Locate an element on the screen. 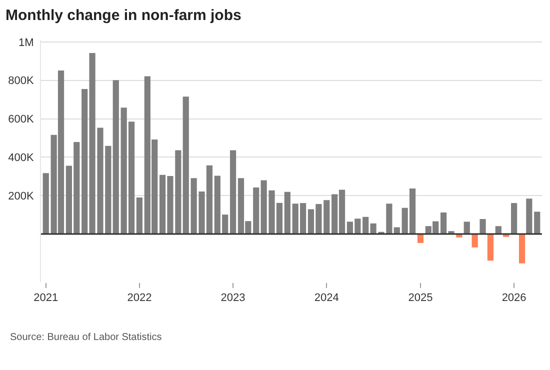 The image size is (550, 370). x-tick-label: 2026 is located at coordinates (514, 298).